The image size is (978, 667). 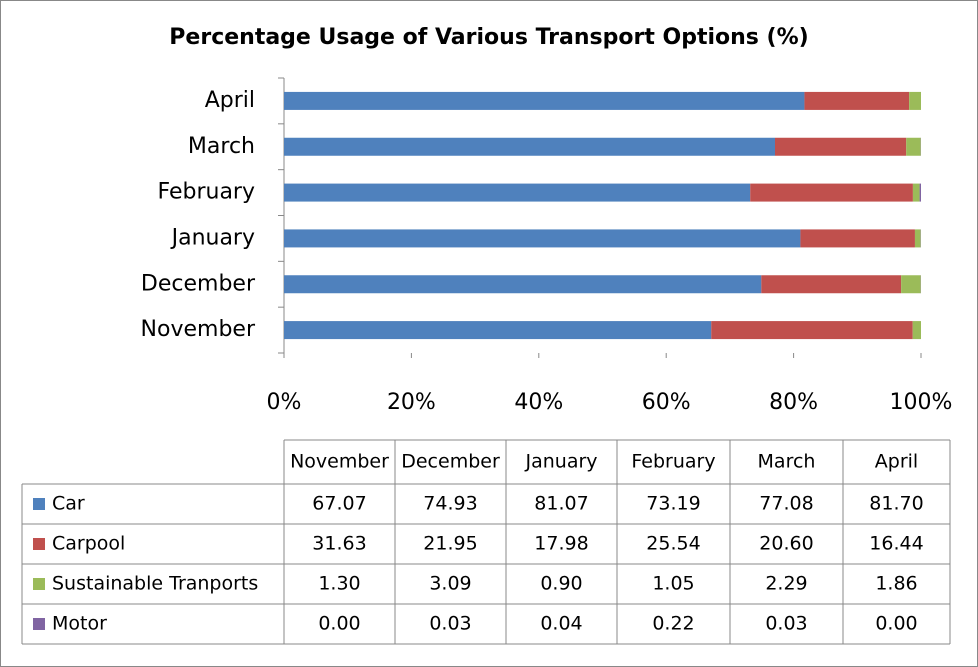 What do you see at coordinates (339, 544) in the screenshot?
I see `table-cell: 31.63` at bounding box center [339, 544].